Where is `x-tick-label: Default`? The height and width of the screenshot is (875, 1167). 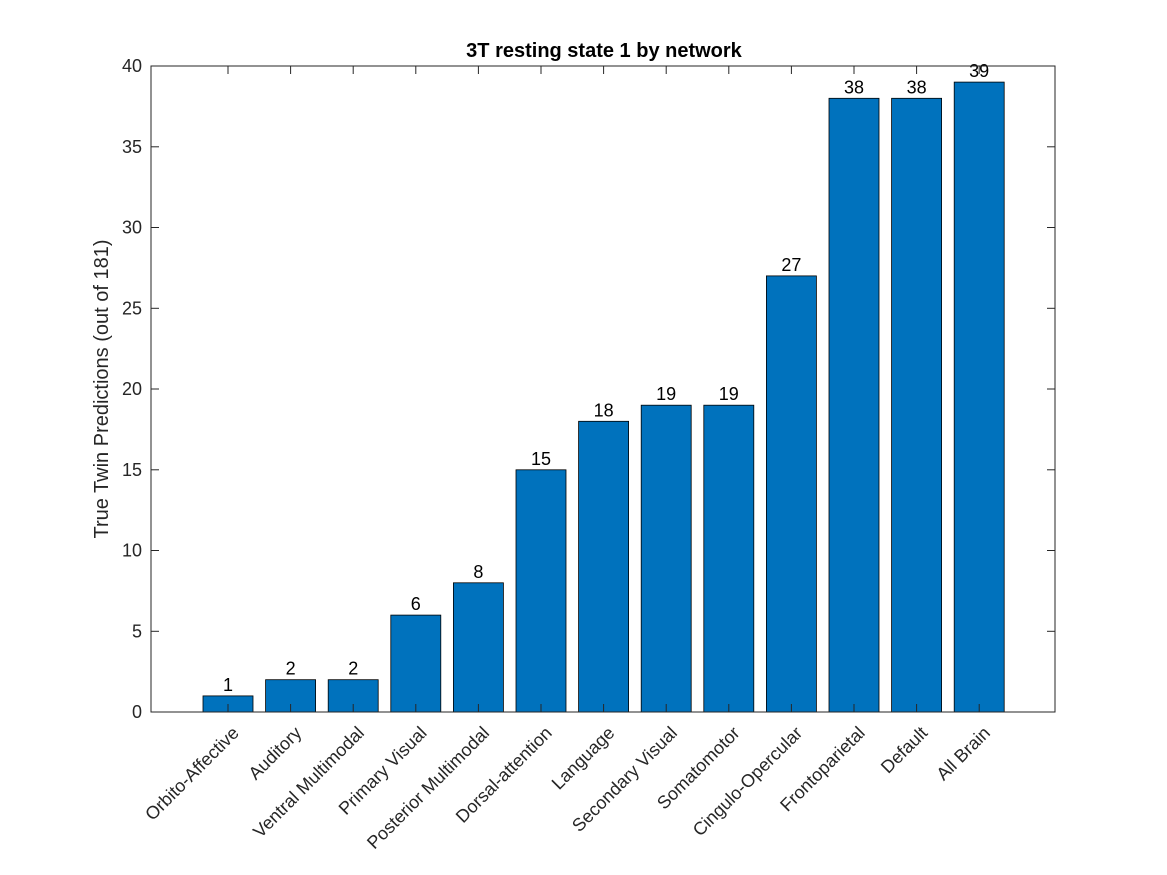
x-tick-label: Default is located at coordinates (904, 750).